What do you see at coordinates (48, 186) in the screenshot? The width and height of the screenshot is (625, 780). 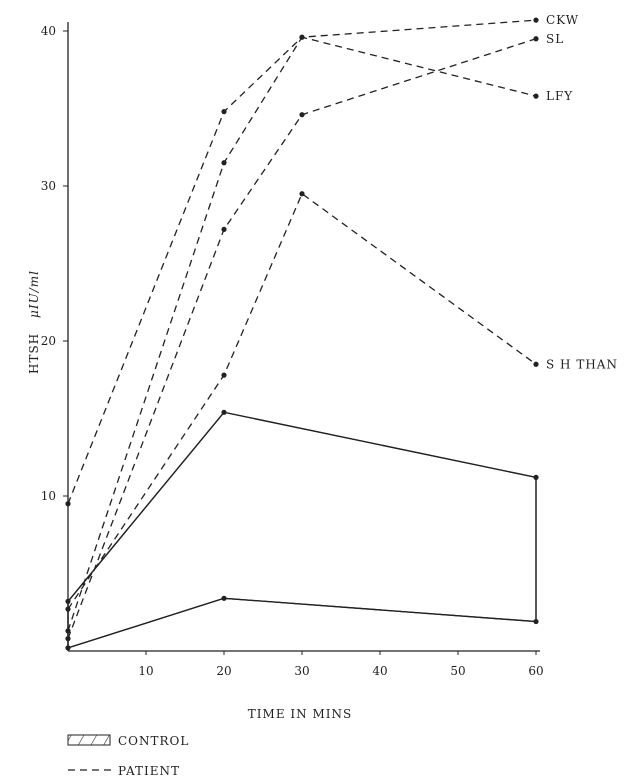 I see `y-tick-label: 30` at bounding box center [48, 186].